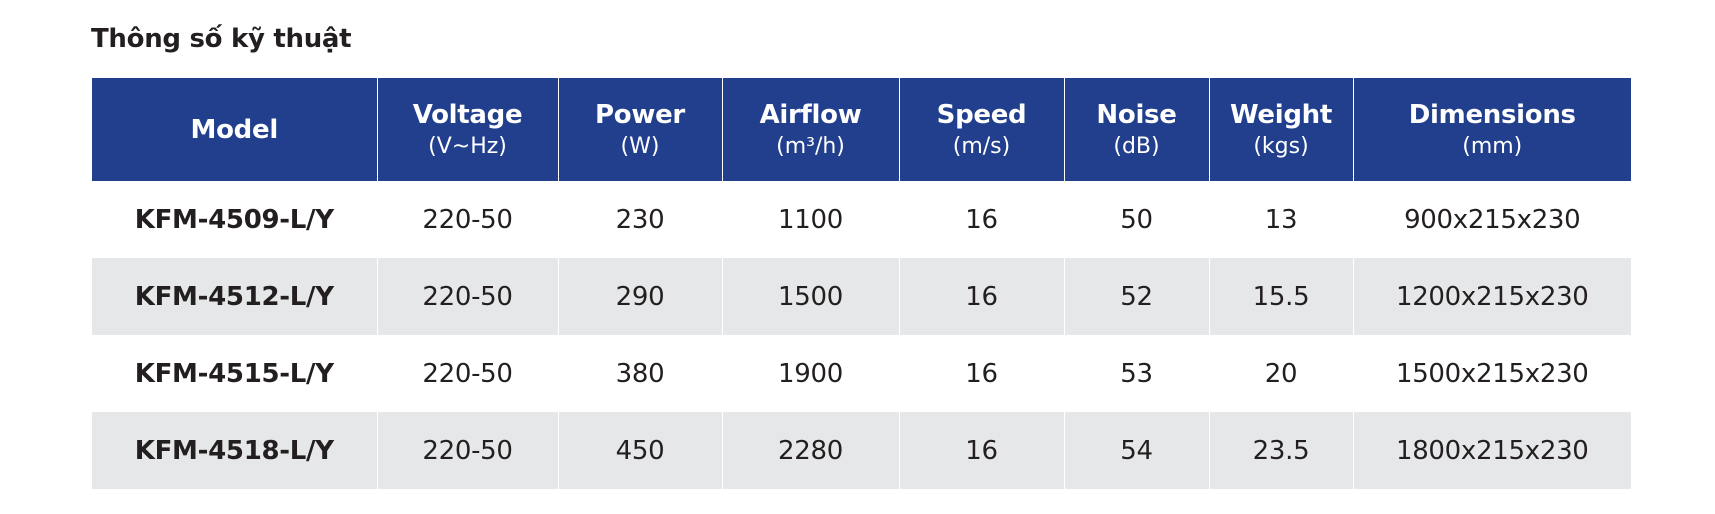 The image size is (1715, 514). I want to click on column-unit: (W), so click(640, 146).